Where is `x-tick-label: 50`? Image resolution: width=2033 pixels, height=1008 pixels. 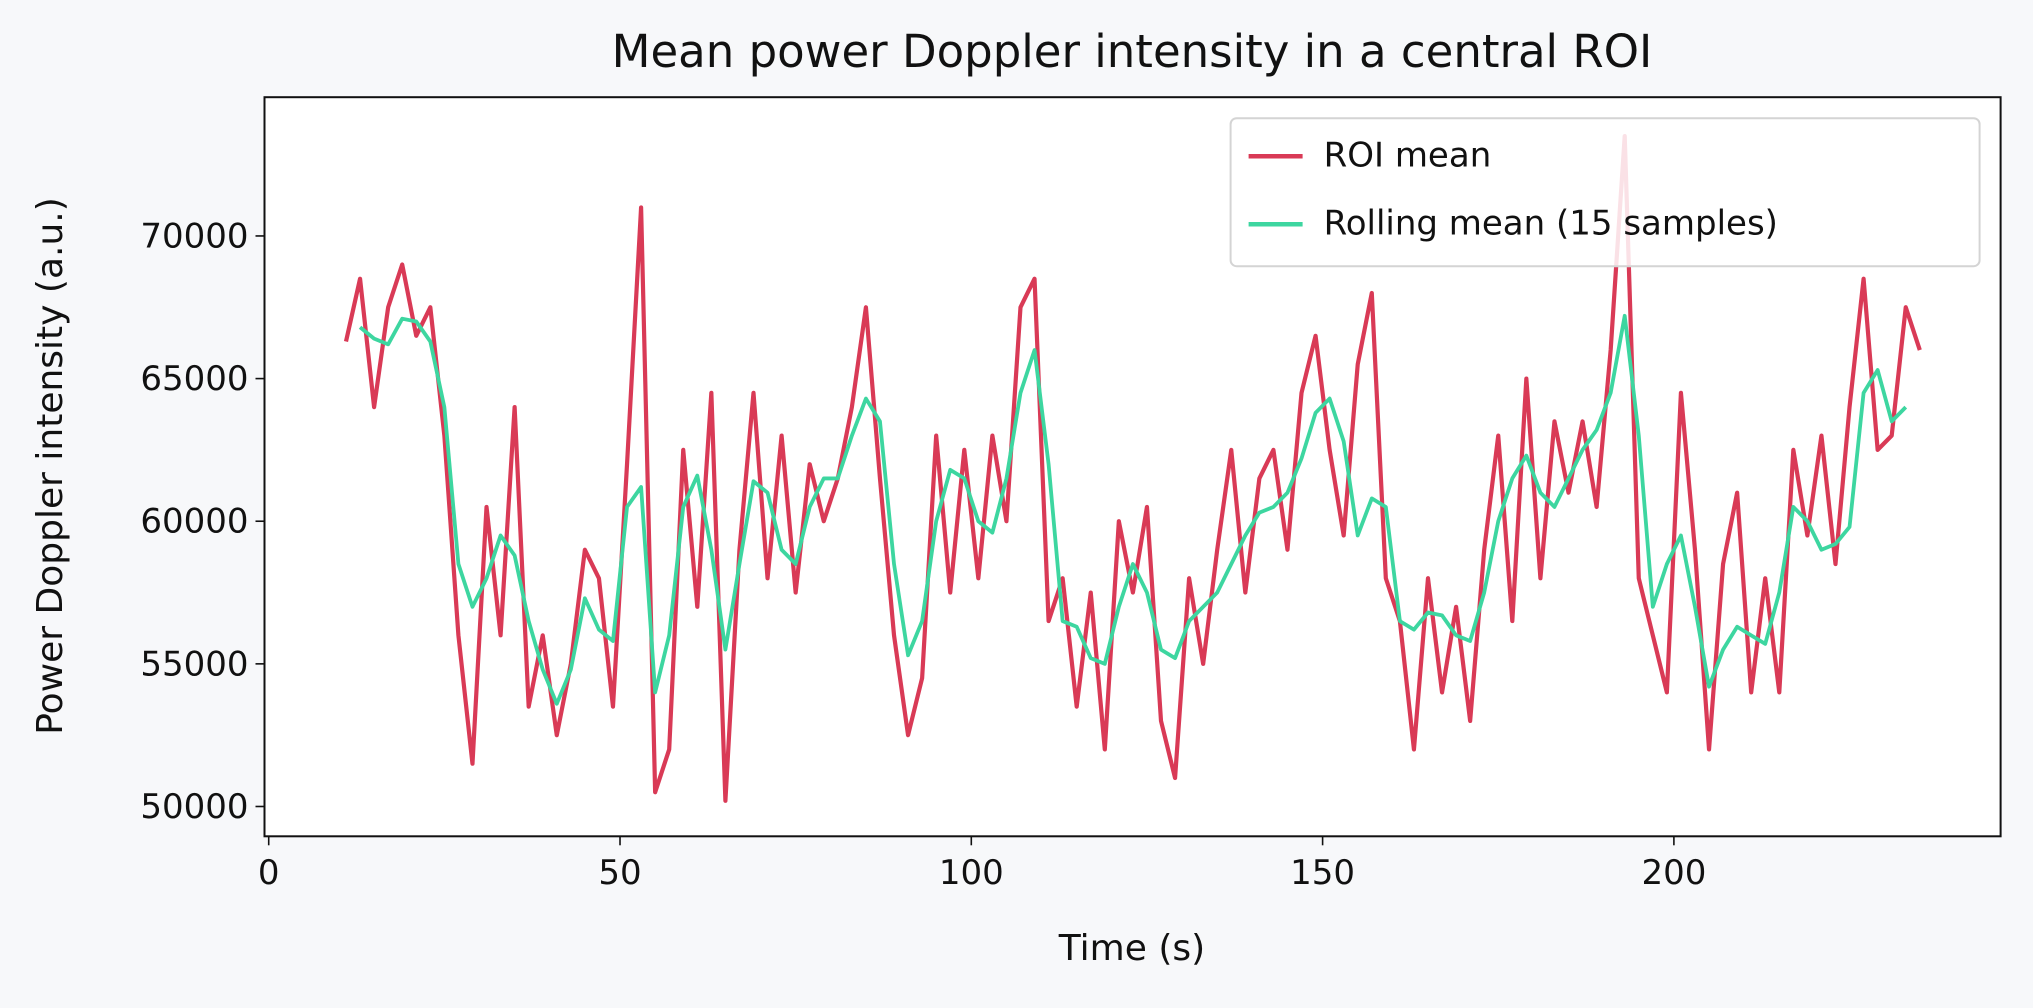 x-tick-label: 50 is located at coordinates (619, 873).